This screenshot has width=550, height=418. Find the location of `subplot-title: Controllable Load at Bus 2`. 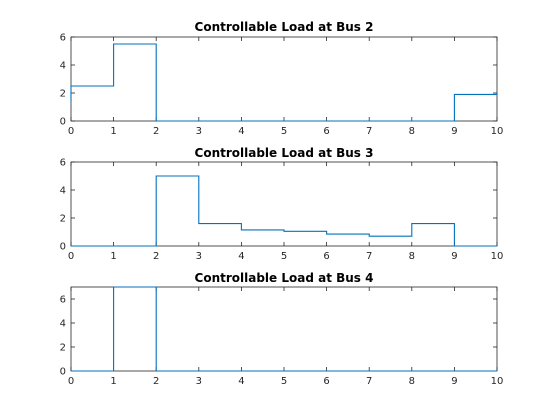

subplot-title: Controllable Load at Bus 2 is located at coordinates (284, 27).